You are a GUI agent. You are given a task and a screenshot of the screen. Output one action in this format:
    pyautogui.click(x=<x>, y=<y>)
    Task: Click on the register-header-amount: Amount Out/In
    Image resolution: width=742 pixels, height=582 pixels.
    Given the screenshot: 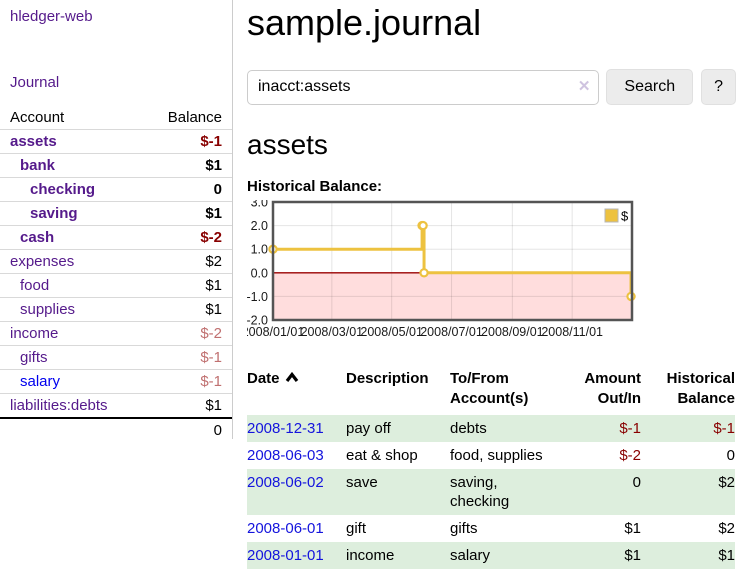 What is the action you would take?
    pyautogui.click(x=612, y=388)
    